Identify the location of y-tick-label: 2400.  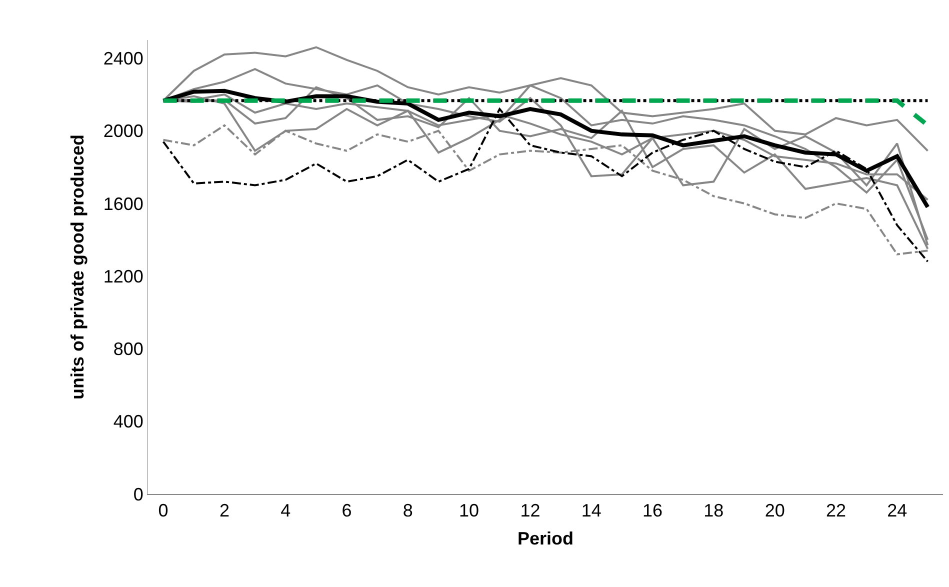
(123, 58).